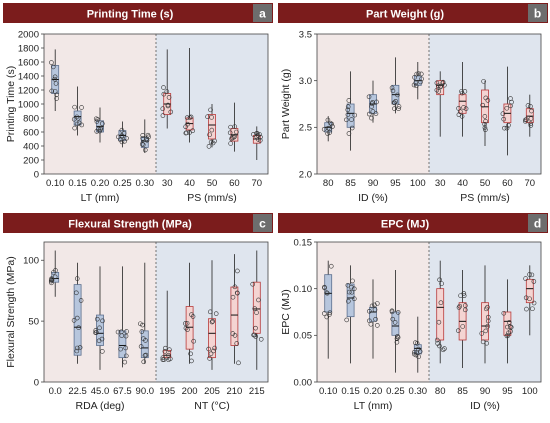  Describe the element at coordinates (190, 391) in the screenshot. I see `x-tick-label: 200` at that location.